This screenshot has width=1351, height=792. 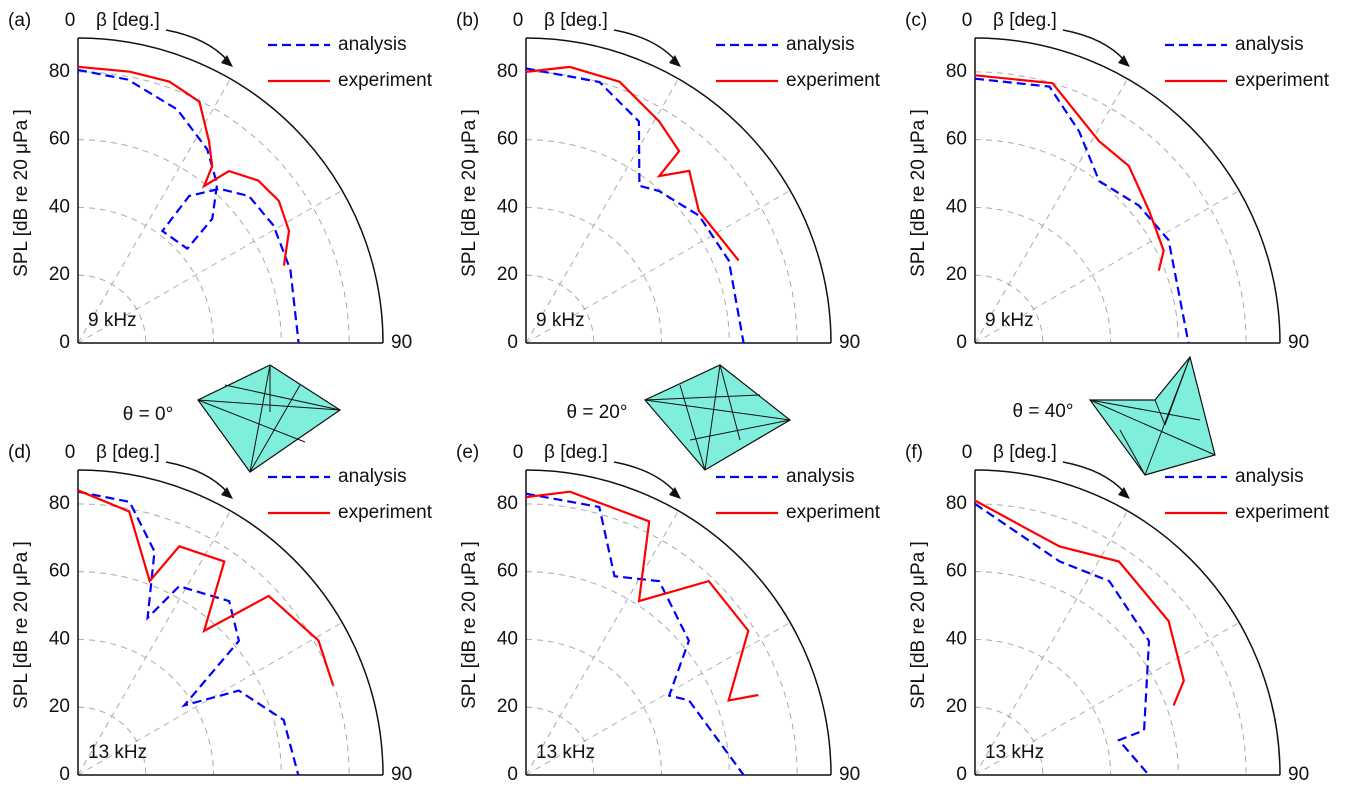 I want to click on theta-annotation: θ = 40°, so click(x=1043, y=411).